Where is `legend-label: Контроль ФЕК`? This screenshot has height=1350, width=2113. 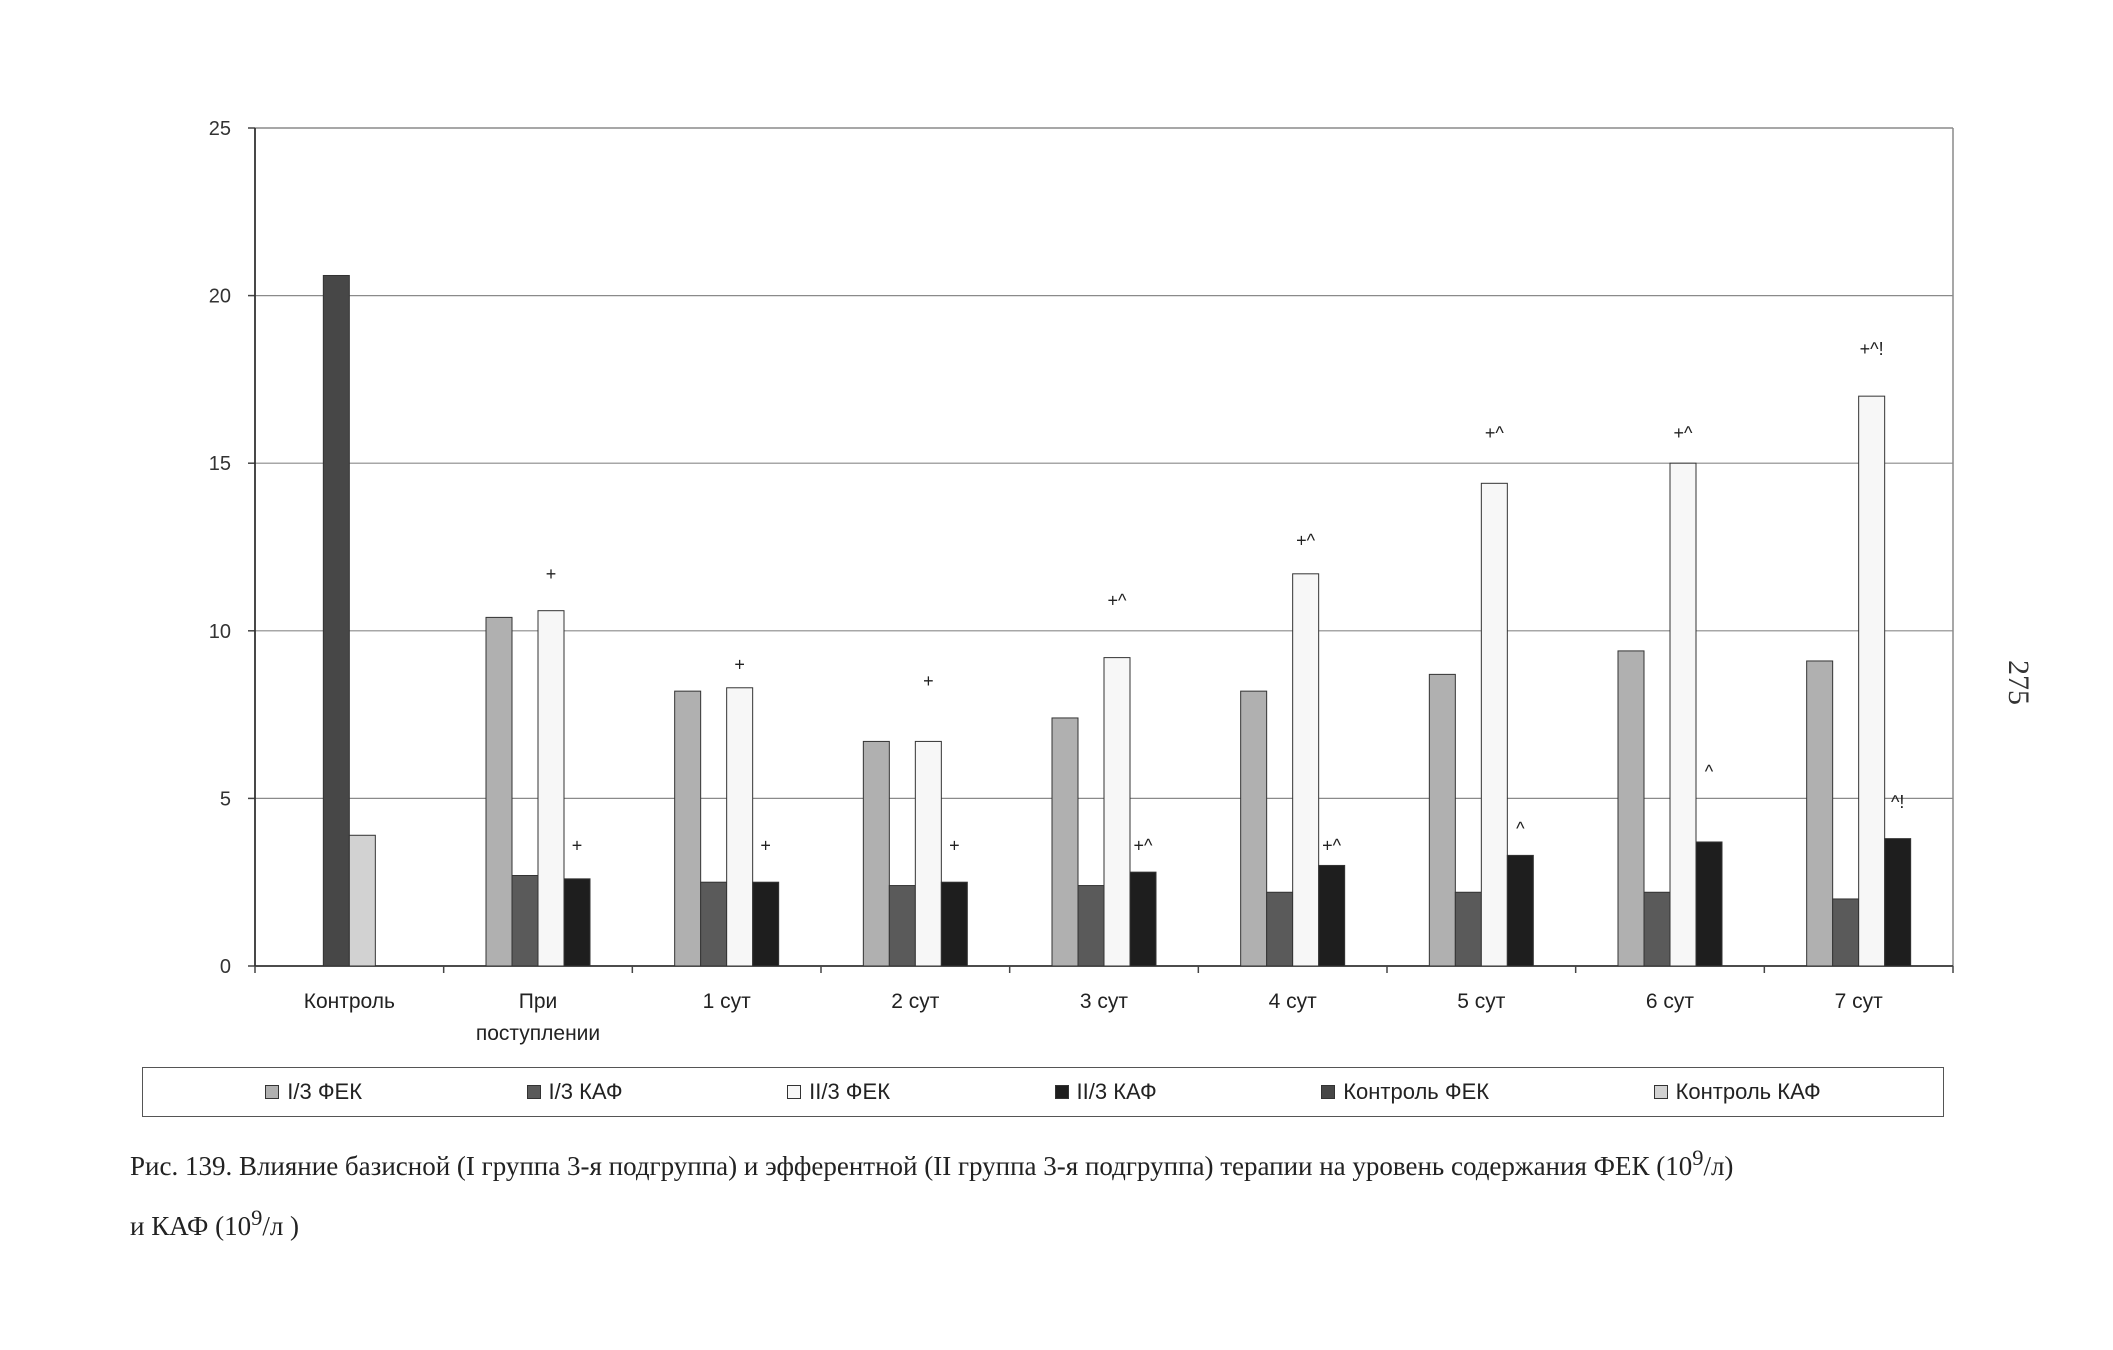 legend-label: Контроль ФЕК is located at coordinates (1416, 1091).